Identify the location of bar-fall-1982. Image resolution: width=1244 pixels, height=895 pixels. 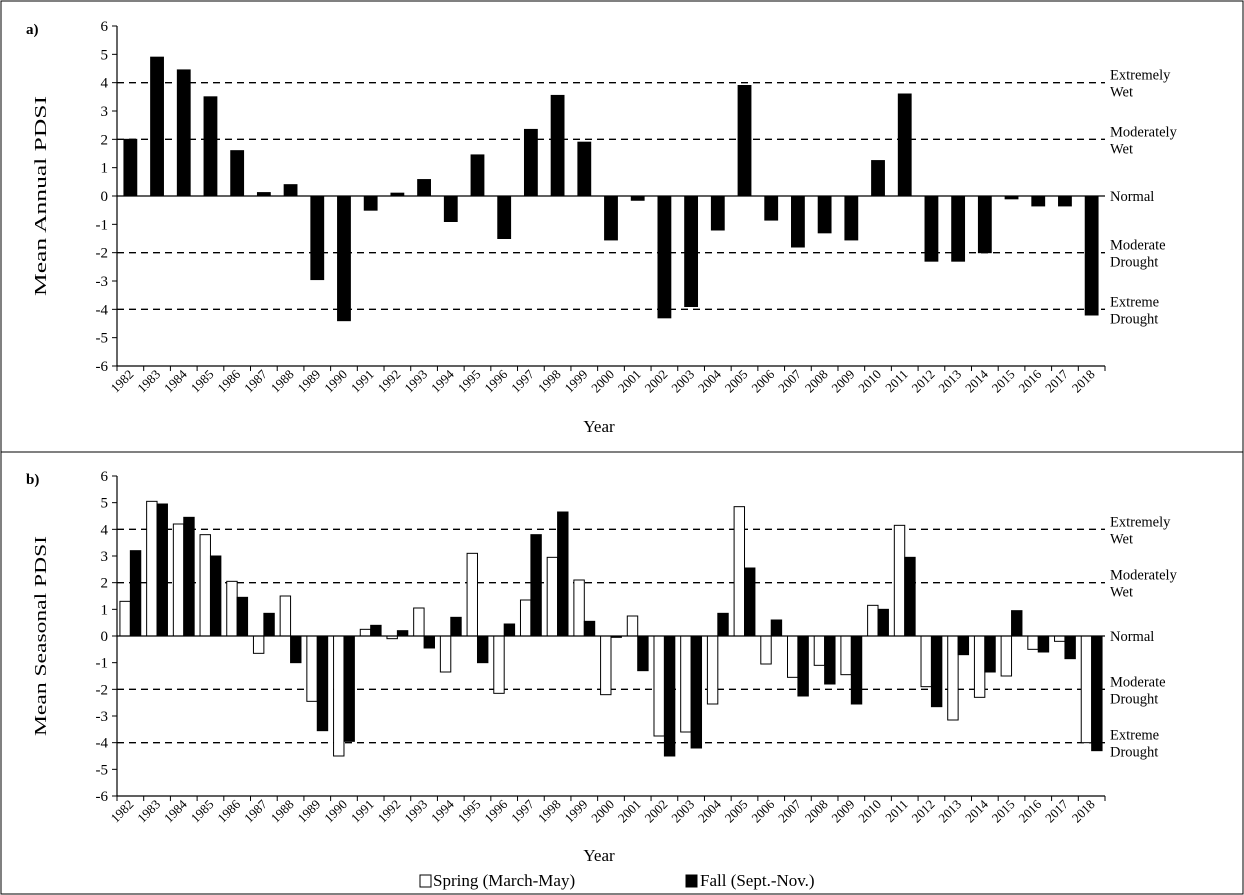
(135, 593).